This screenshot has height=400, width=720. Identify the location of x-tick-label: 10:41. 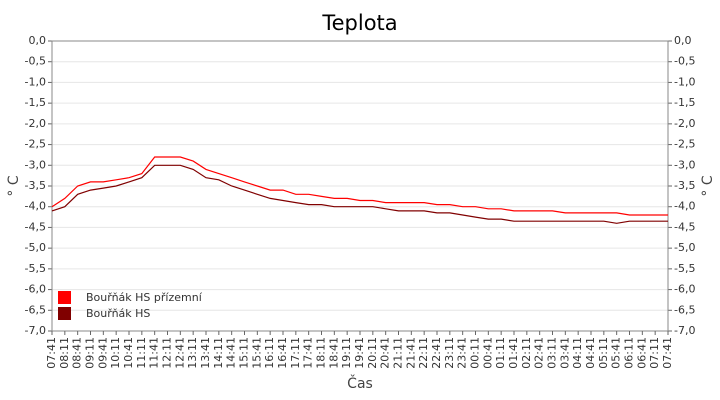
(128, 353).